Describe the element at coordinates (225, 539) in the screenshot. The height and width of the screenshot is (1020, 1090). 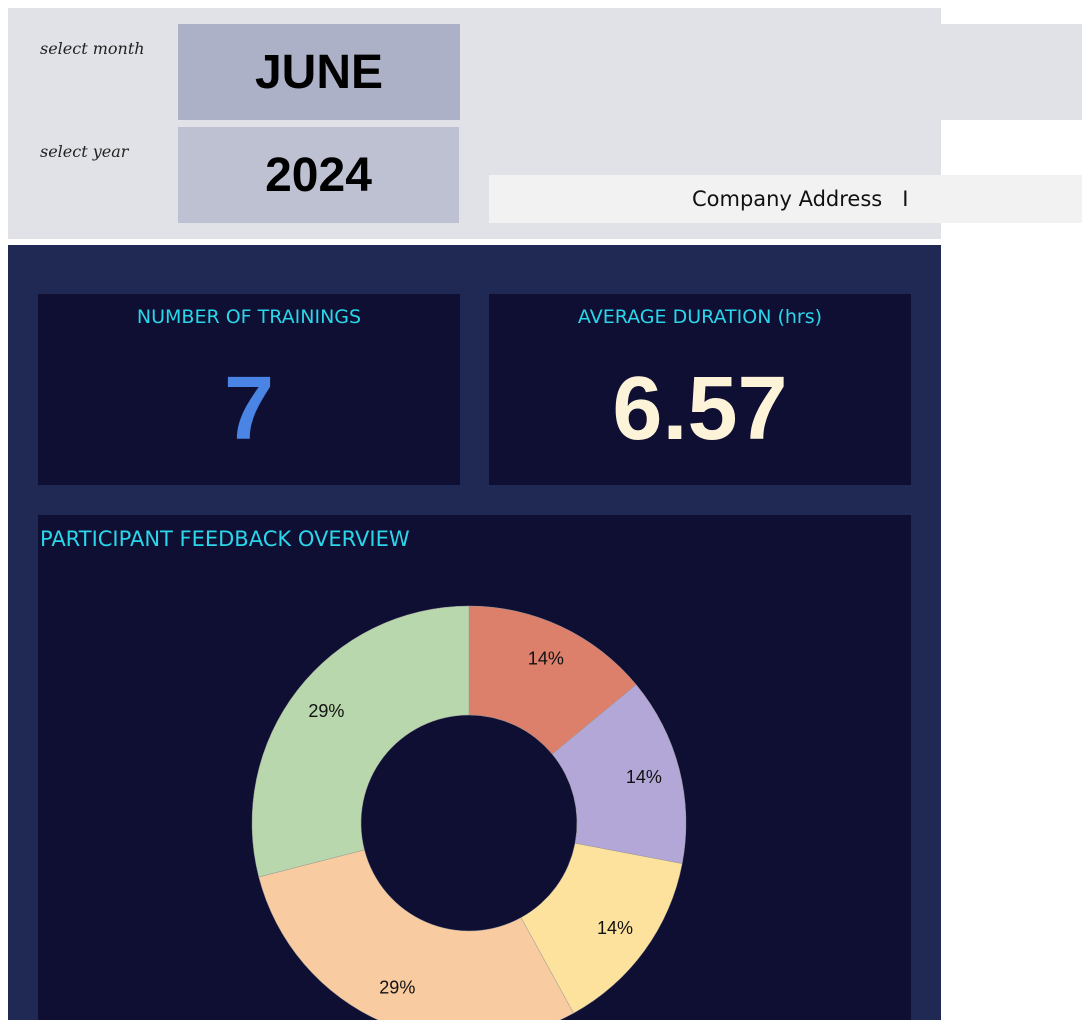
I see `chart-title: PARTICIPANT FEEDBACK OVERVIEW` at that location.